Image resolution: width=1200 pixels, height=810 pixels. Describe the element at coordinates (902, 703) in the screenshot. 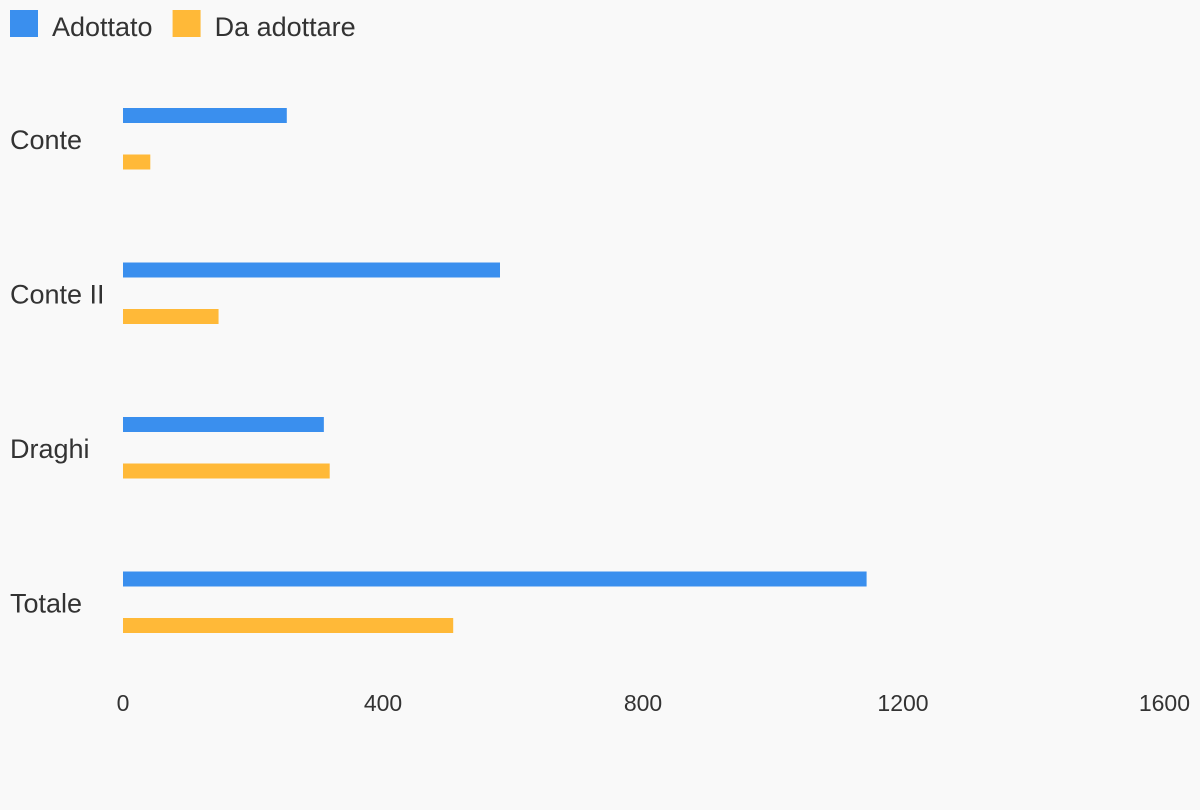

I see `x-tick-label: 1200` at that location.